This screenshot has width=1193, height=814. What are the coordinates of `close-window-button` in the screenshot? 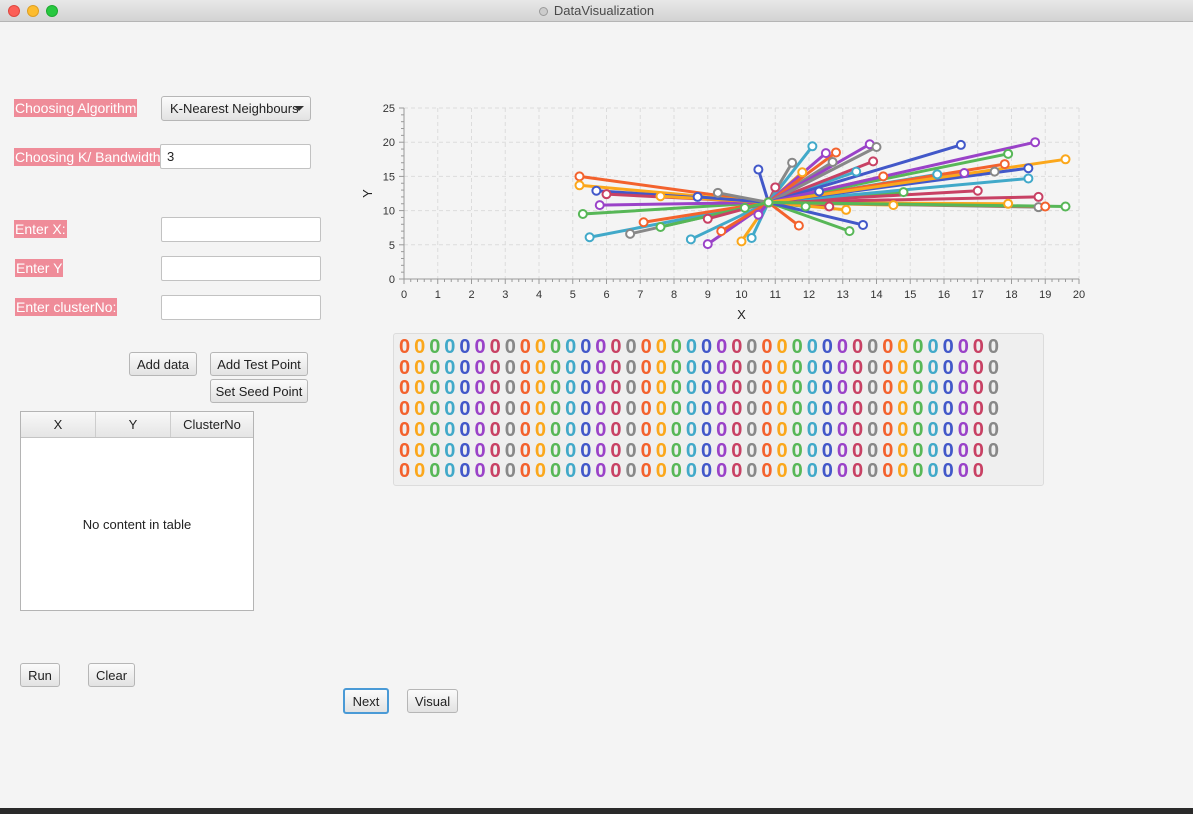 It's located at (14, 11).